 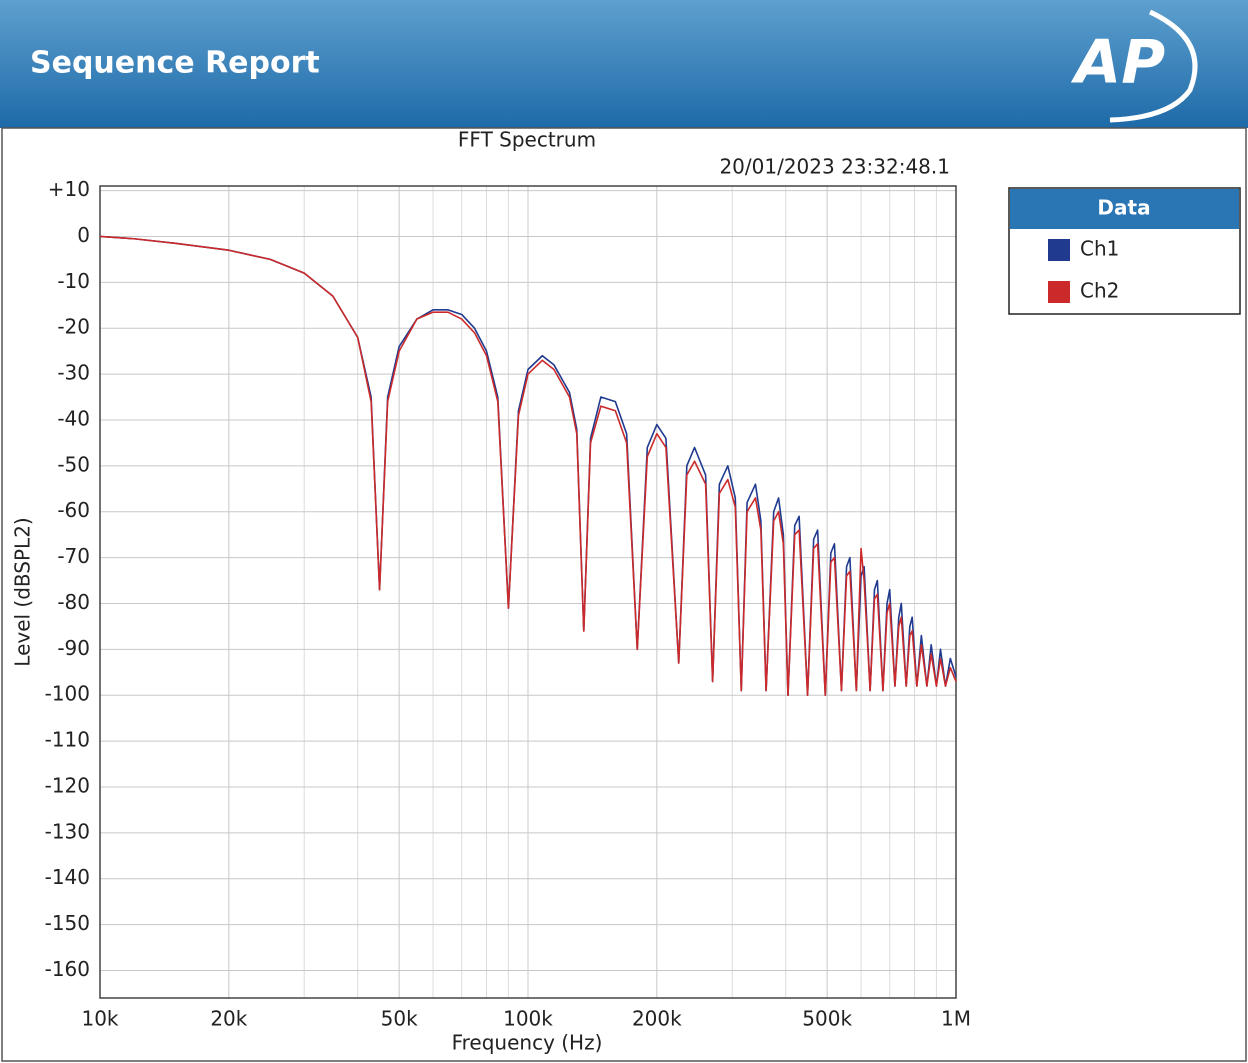 I want to click on y-tick-label: -110, so click(x=67, y=740).